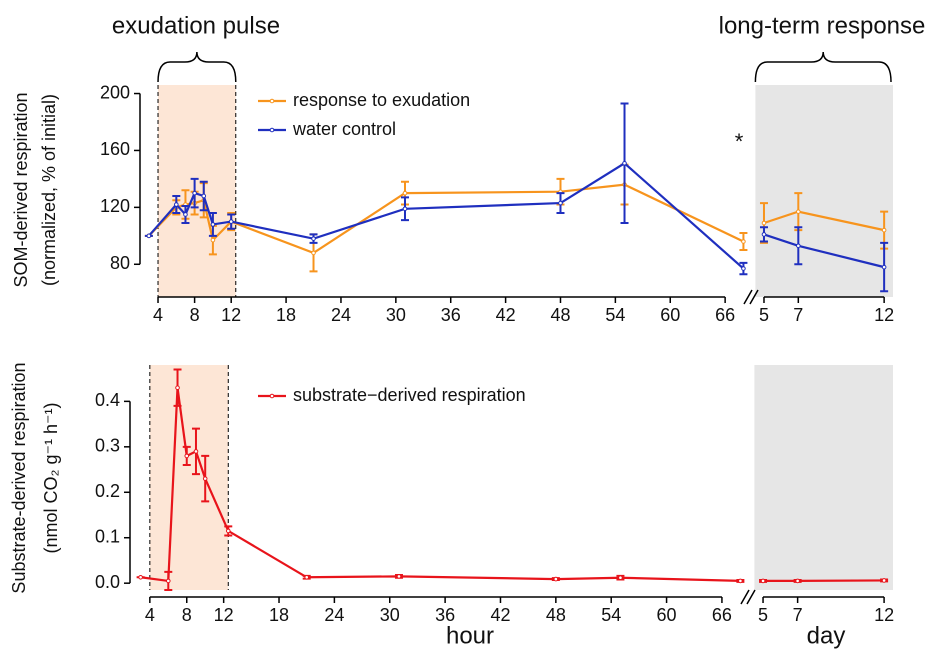  Describe the element at coordinates (826, 635) in the screenshot. I see `x-axis-label: day` at that location.